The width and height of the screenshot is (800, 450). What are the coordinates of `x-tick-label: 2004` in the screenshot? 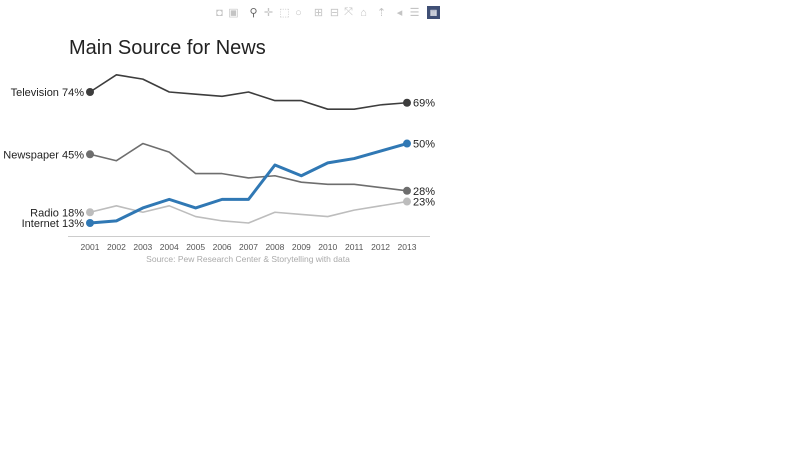 It's located at (169, 247).